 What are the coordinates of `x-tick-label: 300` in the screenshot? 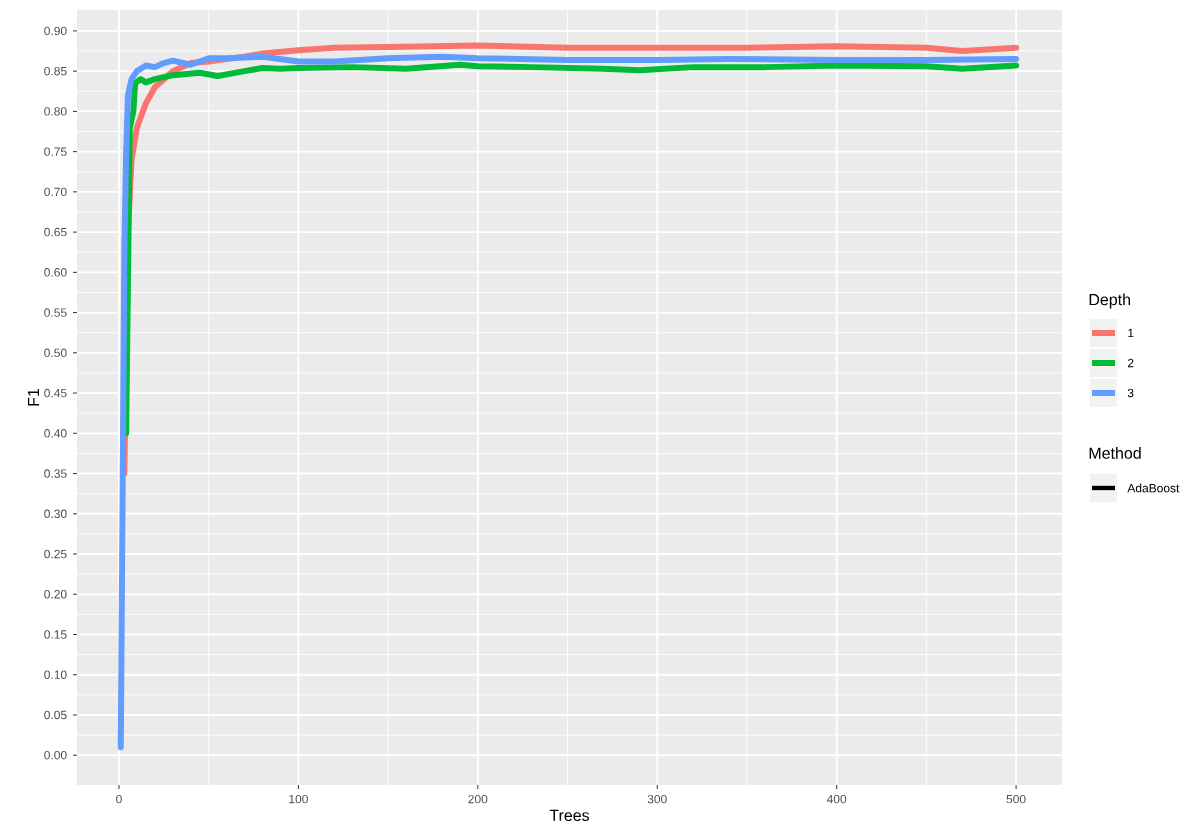 It's located at (657, 799).